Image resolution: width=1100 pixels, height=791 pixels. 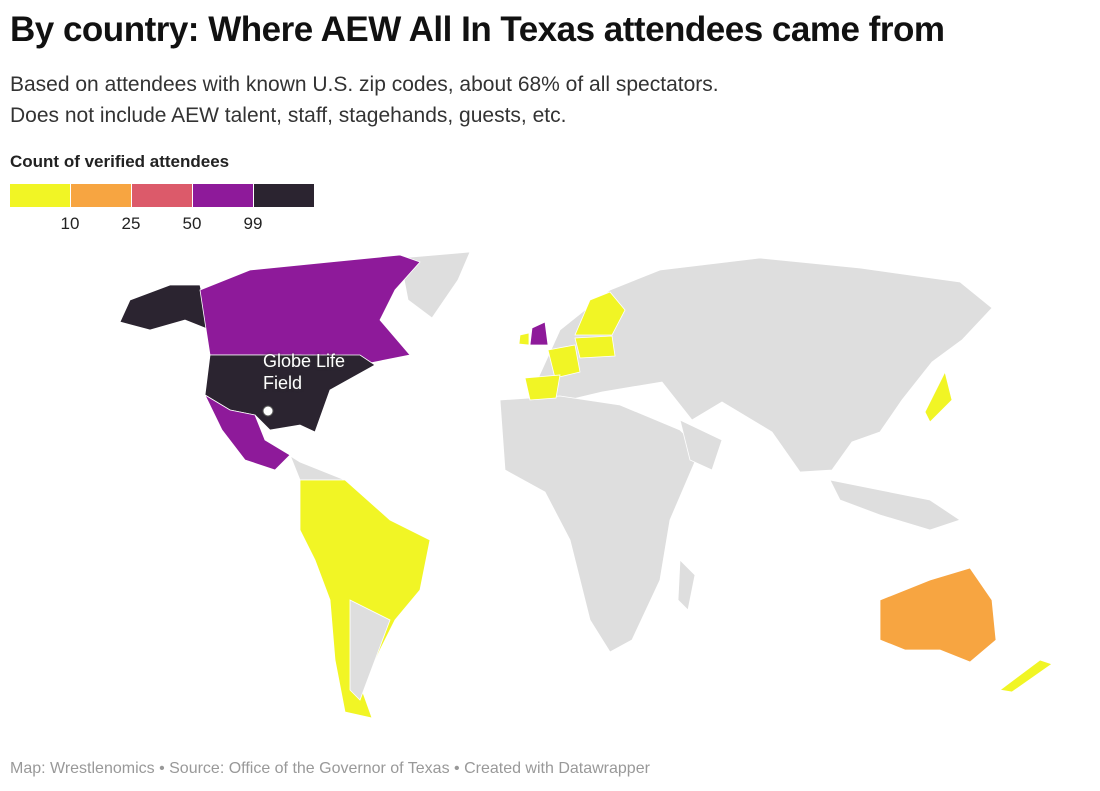 I want to click on legend-title: Count of verified attendees, so click(x=120, y=161).